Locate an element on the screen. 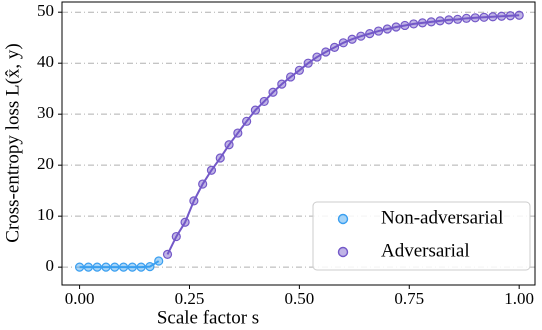 The image size is (542, 330). x-tick-label: 0.50 is located at coordinates (300, 298).